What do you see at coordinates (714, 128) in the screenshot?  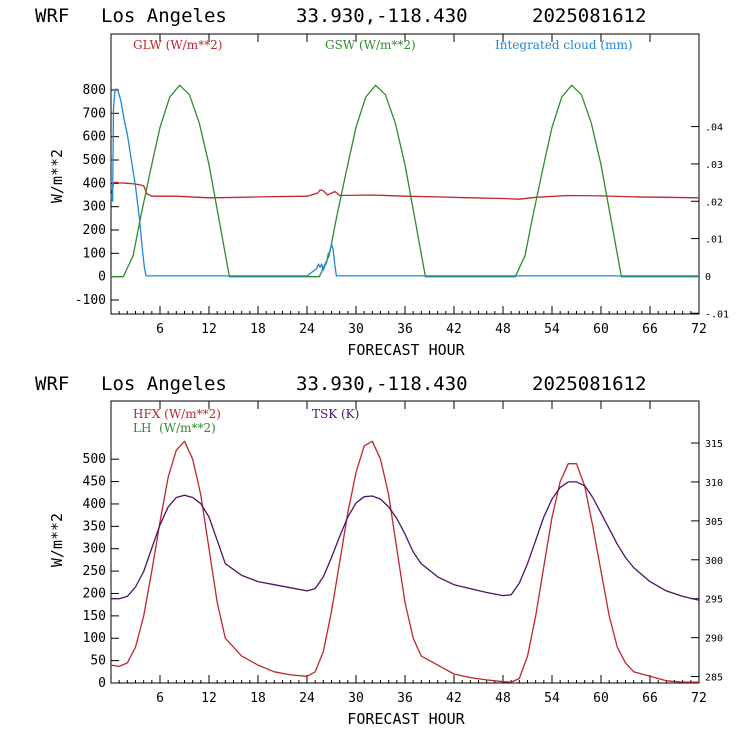 I see `chart-1-y2tick-label: .04` at bounding box center [714, 128].